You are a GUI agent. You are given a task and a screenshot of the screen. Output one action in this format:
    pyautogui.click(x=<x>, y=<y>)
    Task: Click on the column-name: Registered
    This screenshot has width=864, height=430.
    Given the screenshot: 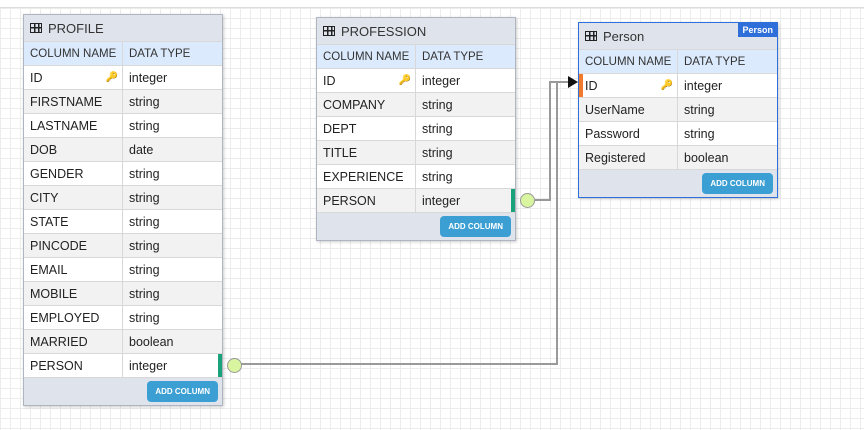 What is the action you would take?
    pyautogui.click(x=628, y=157)
    